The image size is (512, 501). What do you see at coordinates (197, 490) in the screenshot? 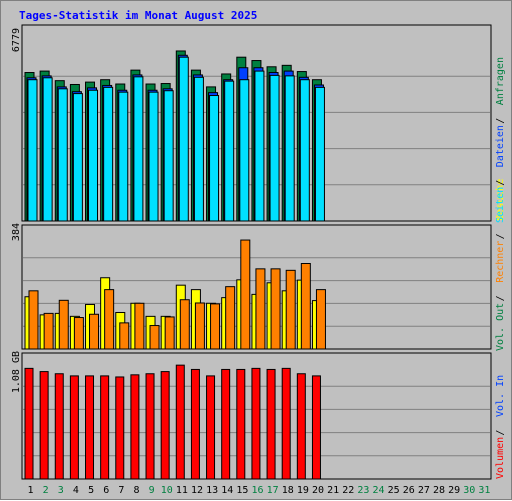
I see `x-tick-label-day-12: 12` at bounding box center [197, 490].